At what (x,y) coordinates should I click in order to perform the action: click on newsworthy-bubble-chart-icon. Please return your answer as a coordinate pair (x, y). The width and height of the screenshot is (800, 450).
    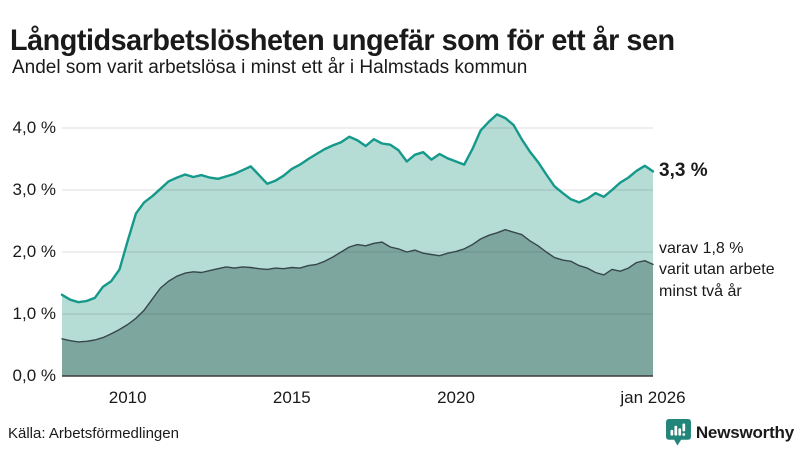
    Looking at the image, I should click on (678, 432).